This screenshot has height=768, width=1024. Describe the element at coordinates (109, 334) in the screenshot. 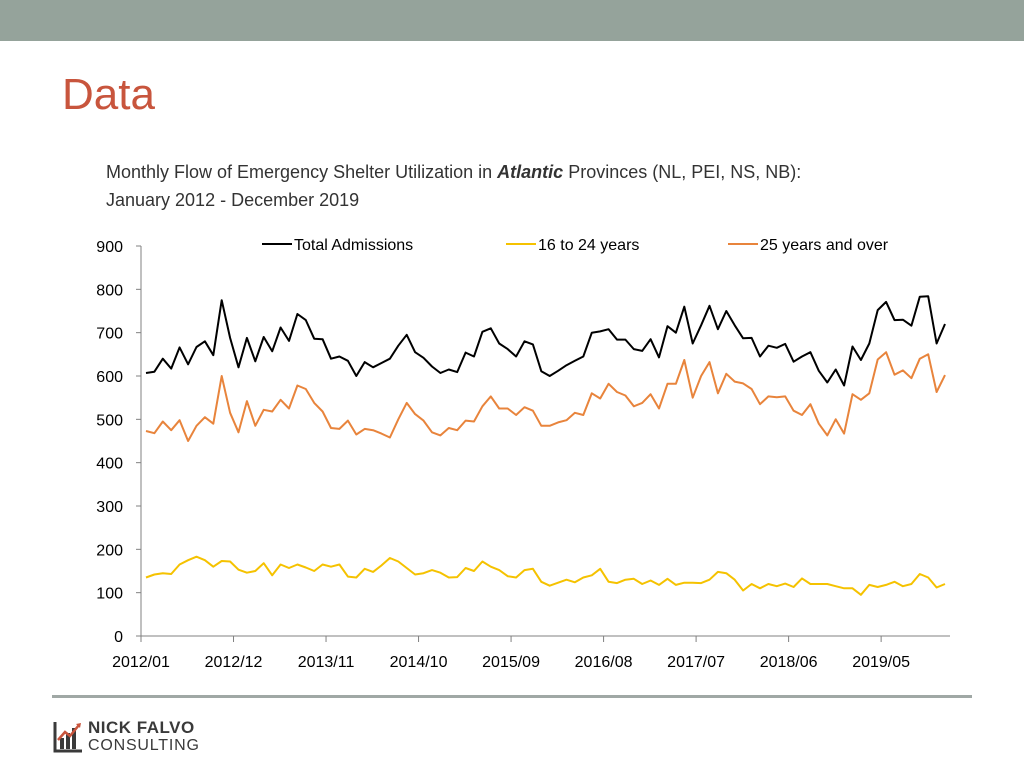

I see `y-tick-label: 700` at that location.